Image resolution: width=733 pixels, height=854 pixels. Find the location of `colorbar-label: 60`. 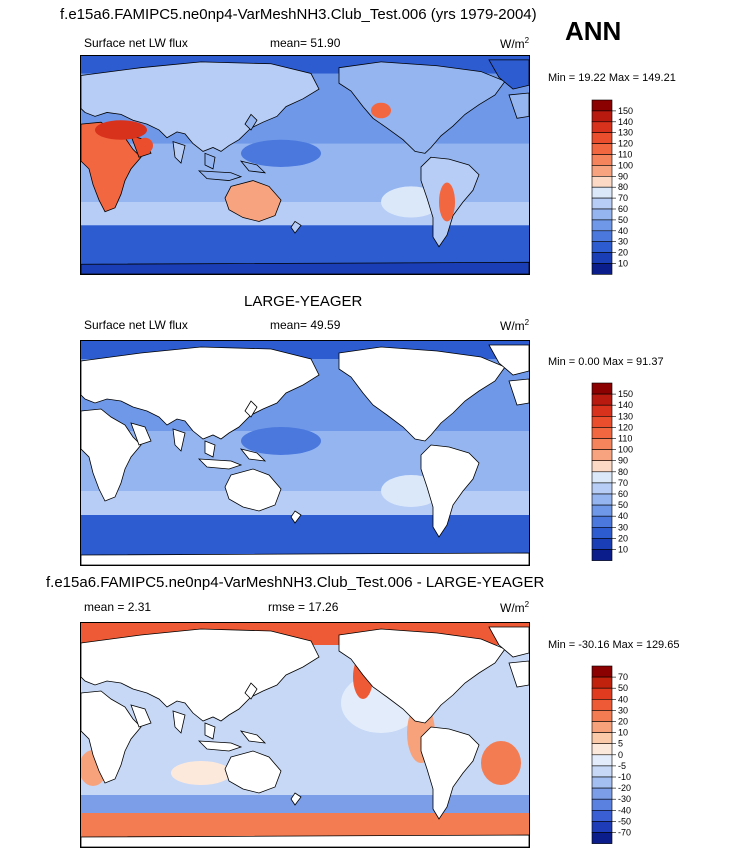

colorbar-label: 60 is located at coordinates (623, 209).